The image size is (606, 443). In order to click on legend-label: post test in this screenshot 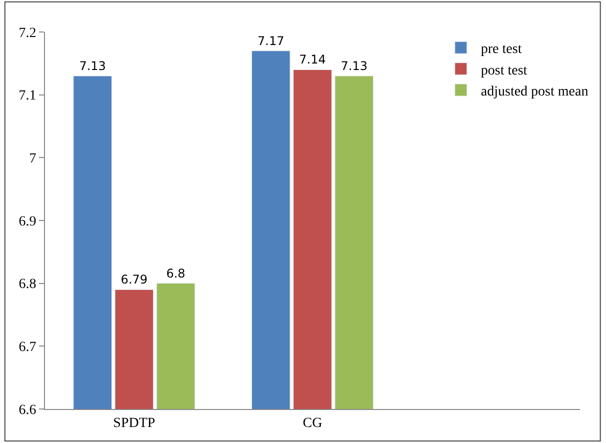, I will do `click(504, 70)`.